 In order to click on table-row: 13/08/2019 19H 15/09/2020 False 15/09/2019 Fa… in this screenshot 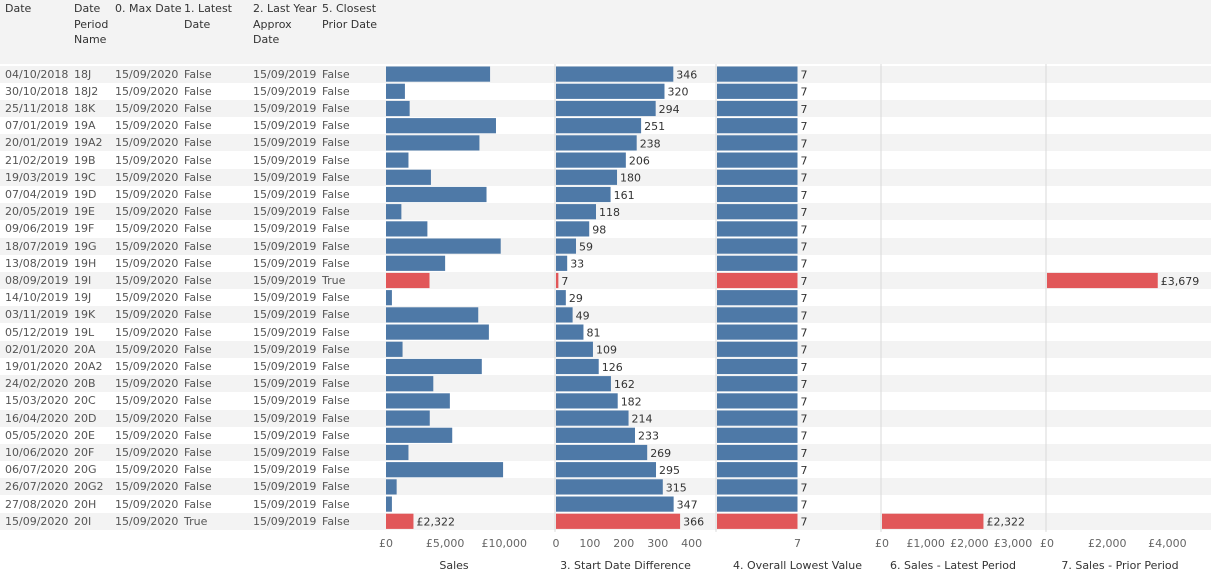, I will do `click(605, 263)`.